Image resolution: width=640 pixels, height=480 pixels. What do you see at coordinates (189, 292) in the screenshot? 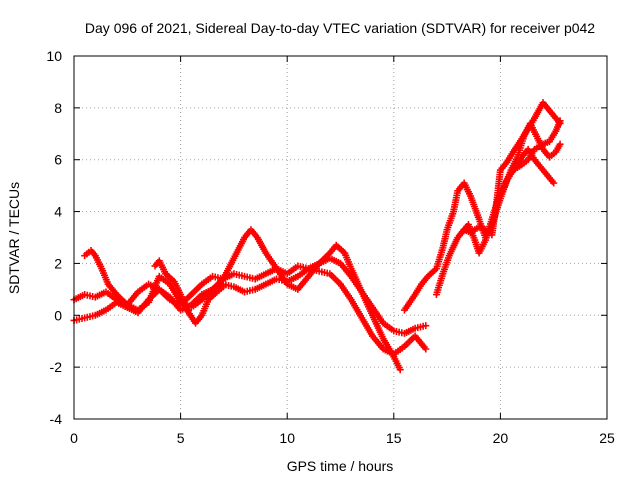
I see `series-satellite-track-D` at bounding box center [189, 292].